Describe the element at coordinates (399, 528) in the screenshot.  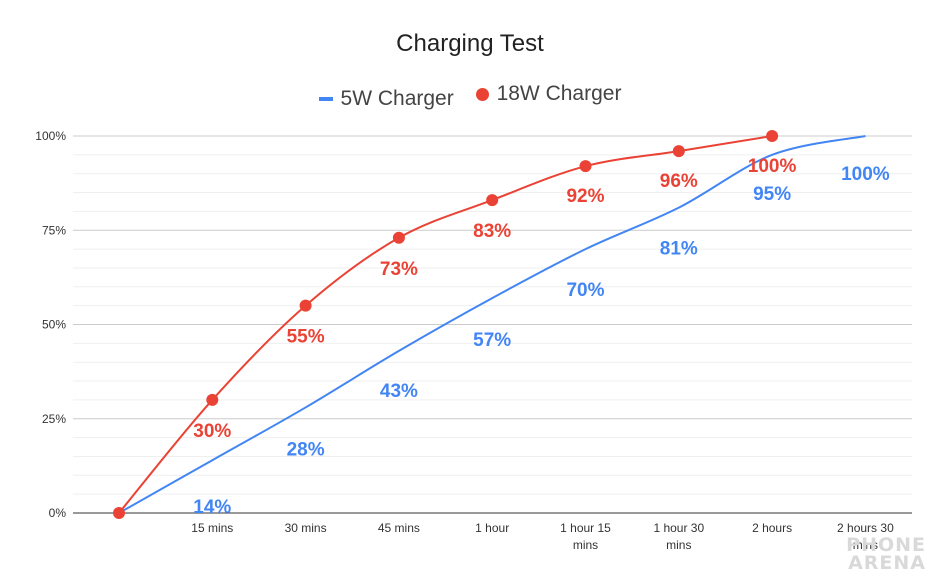
I see `x-tick-label: 45 mins` at that location.